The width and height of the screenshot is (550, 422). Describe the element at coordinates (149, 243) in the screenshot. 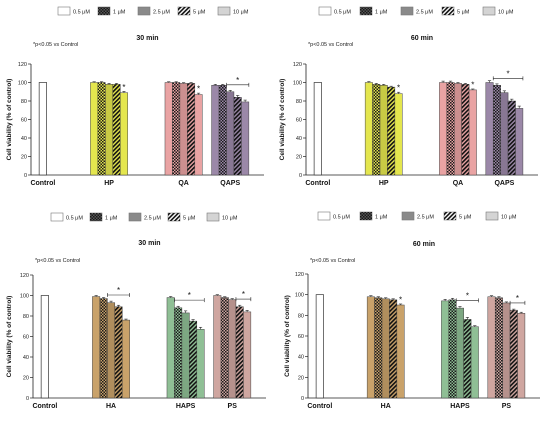

I see `chart-title: 30 min` at that location.